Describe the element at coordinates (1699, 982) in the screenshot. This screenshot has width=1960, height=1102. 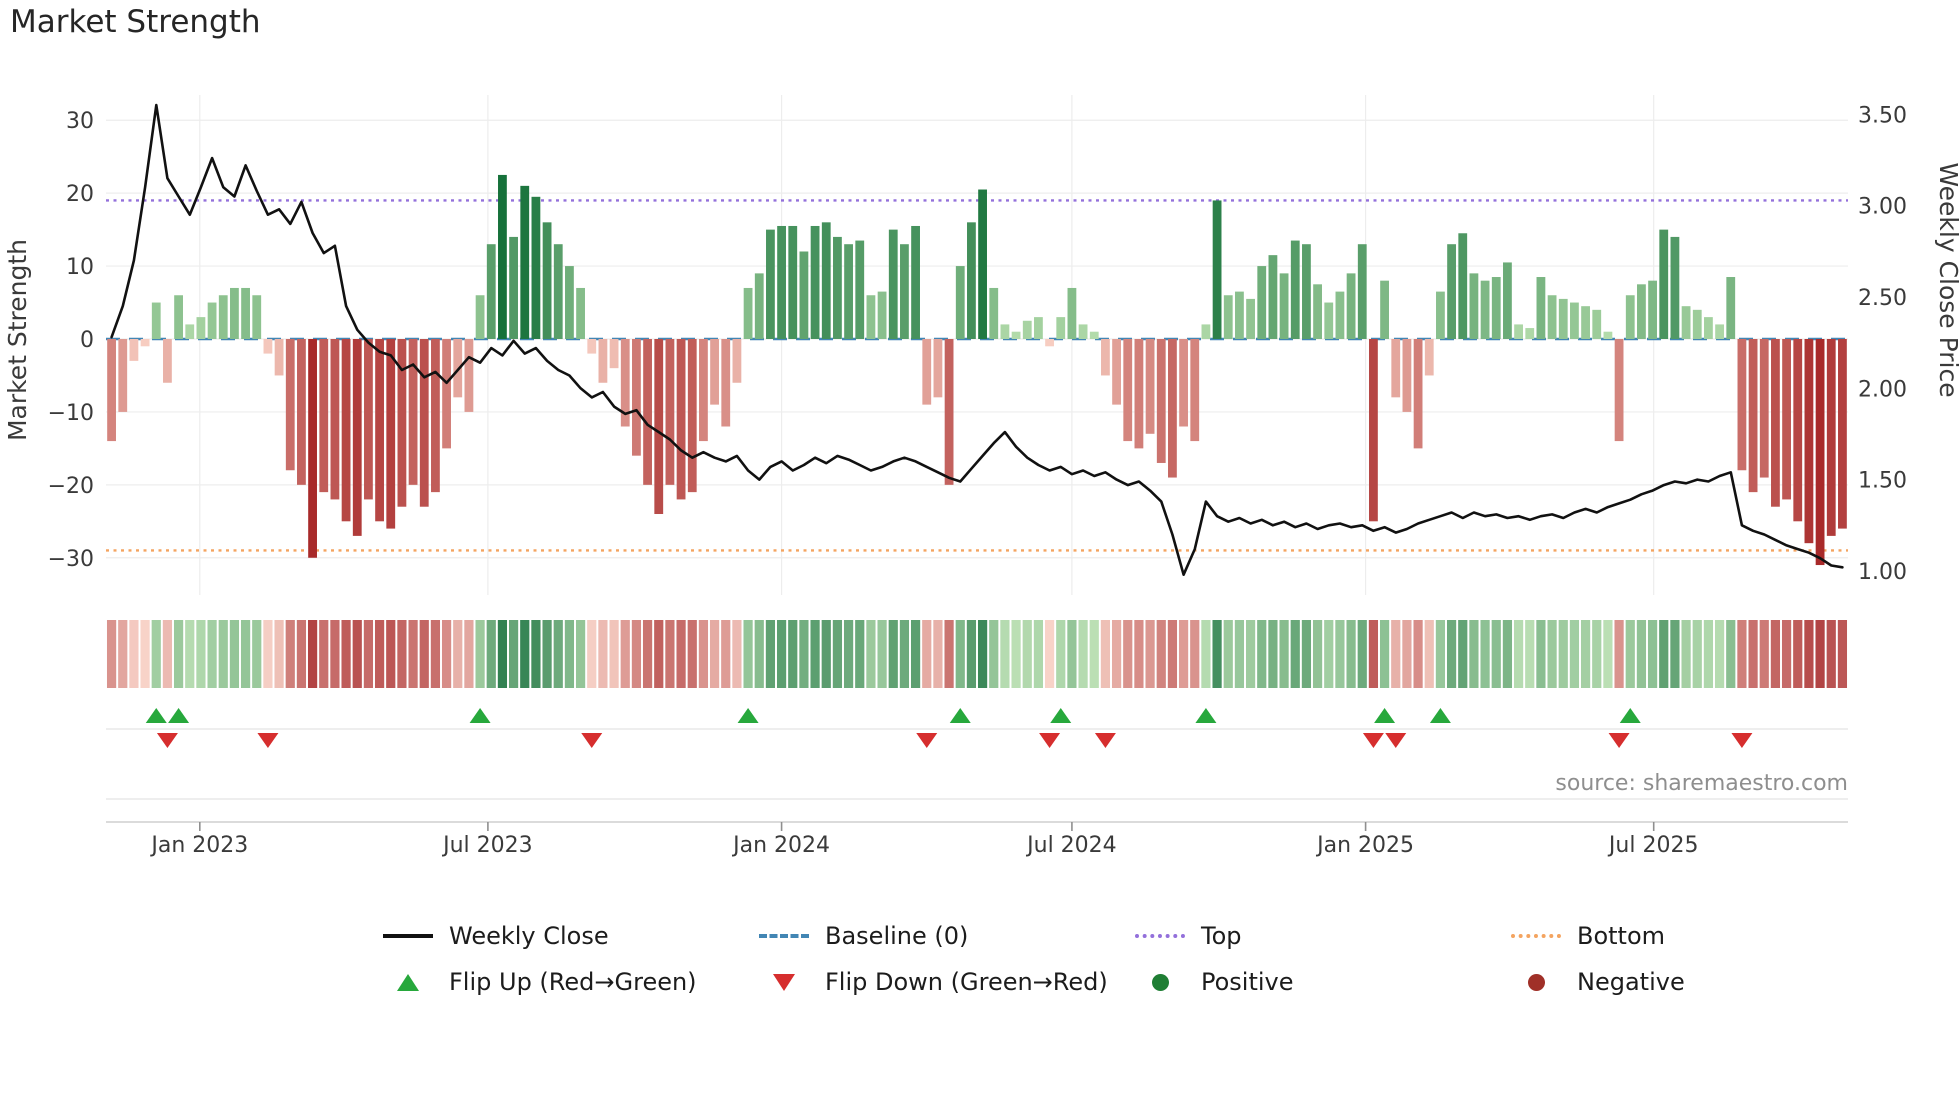
I see `legend-item-negative: Negative` at that location.